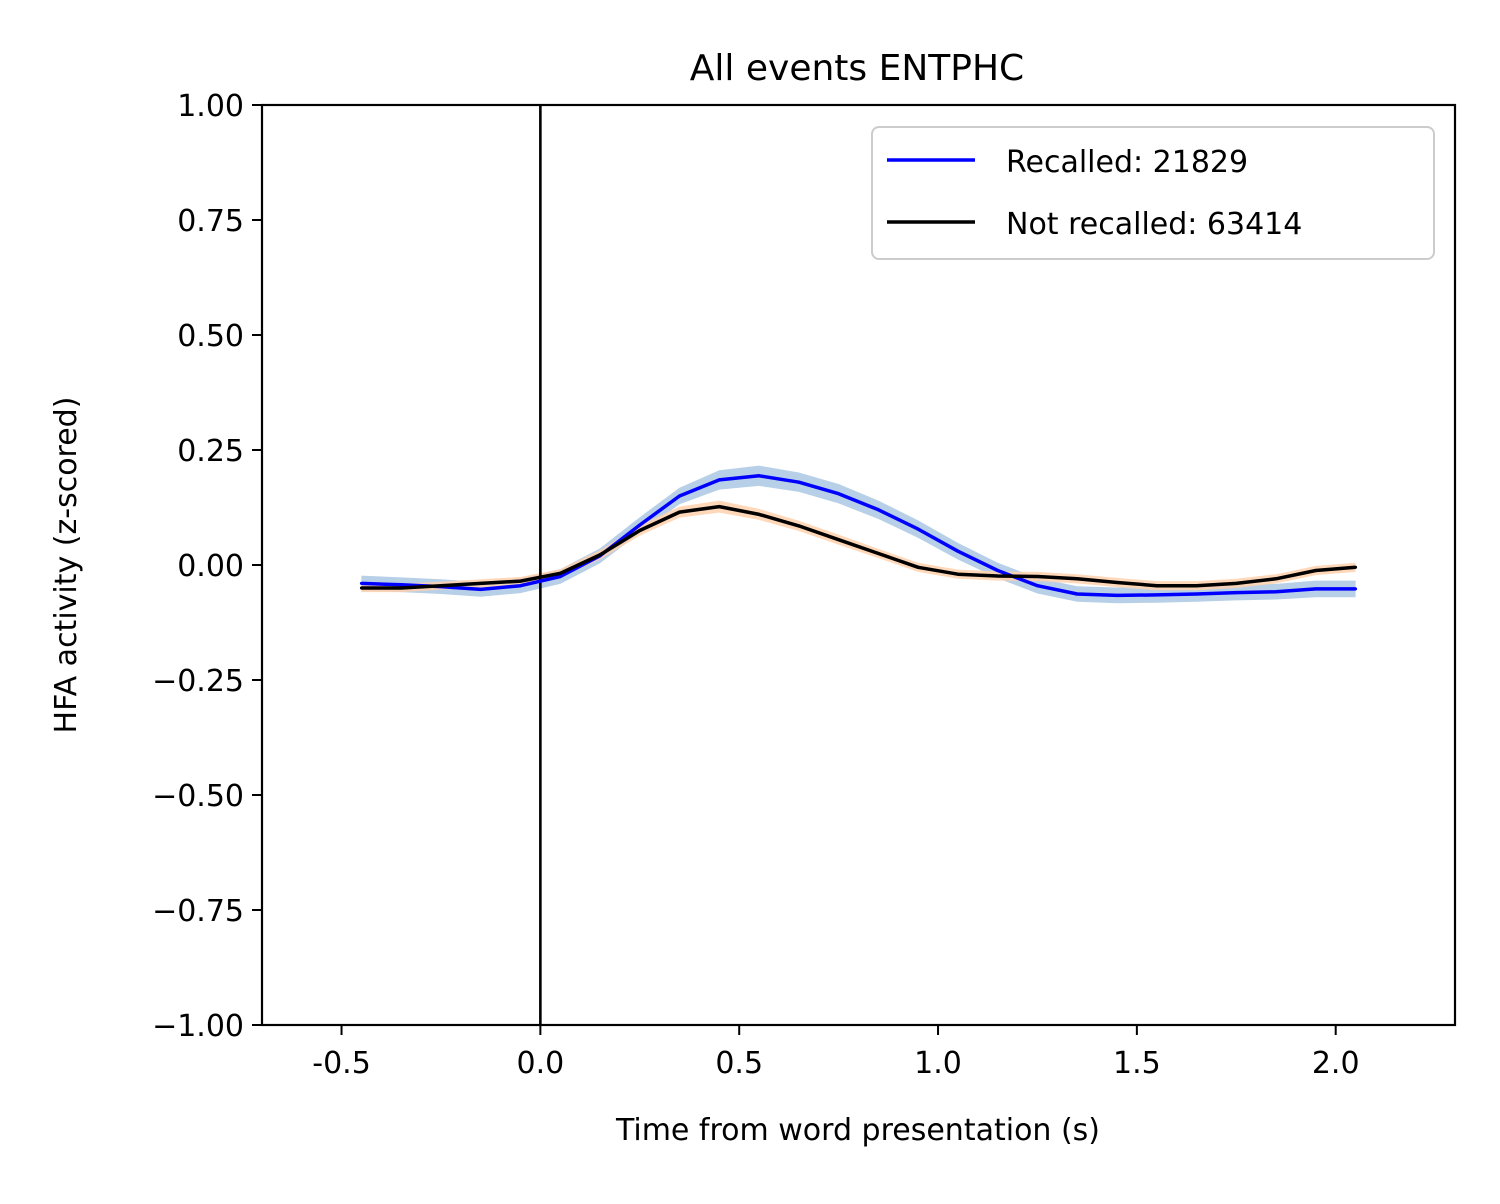 The image size is (1500, 1204). What do you see at coordinates (210, 106) in the screenshot?
I see `y-tick-label: 1.00` at bounding box center [210, 106].